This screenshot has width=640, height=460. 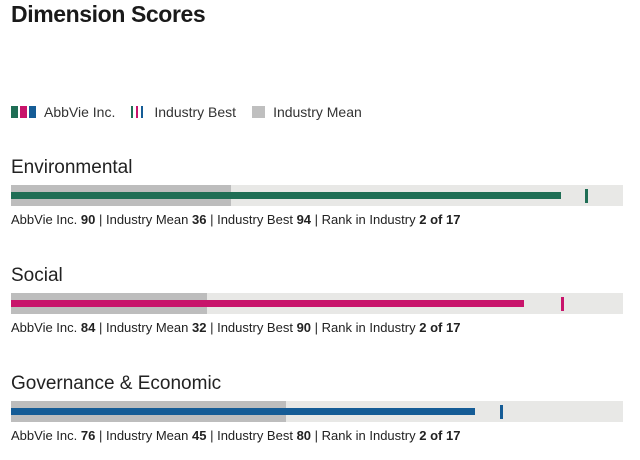 What do you see at coordinates (132, 112) in the screenshot?
I see `legend-tick-environmental` at bounding box center [132, 112].